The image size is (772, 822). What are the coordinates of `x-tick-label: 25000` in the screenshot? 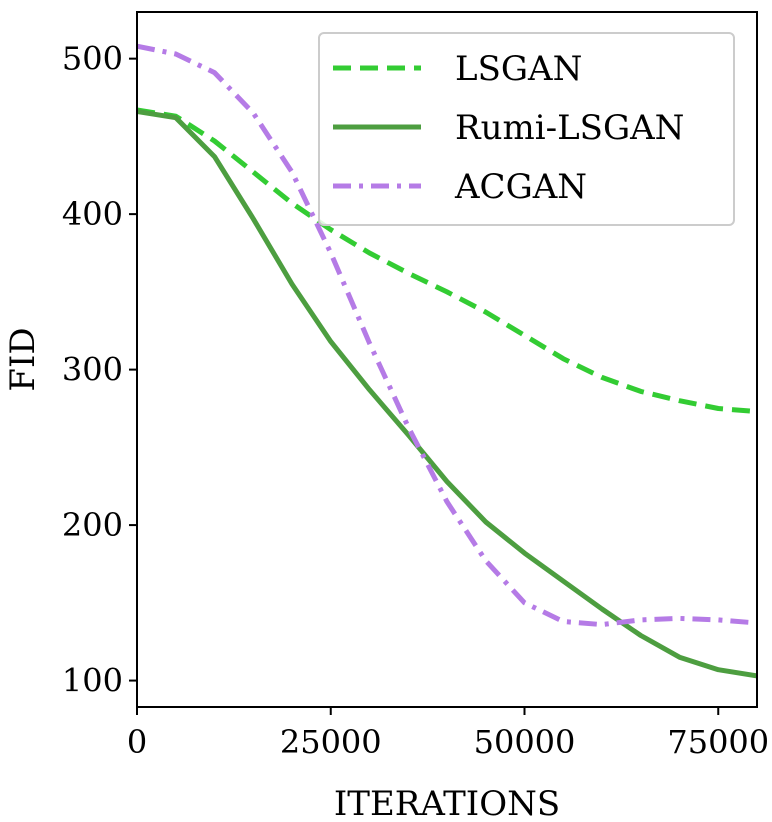 It's located at (331, 742).